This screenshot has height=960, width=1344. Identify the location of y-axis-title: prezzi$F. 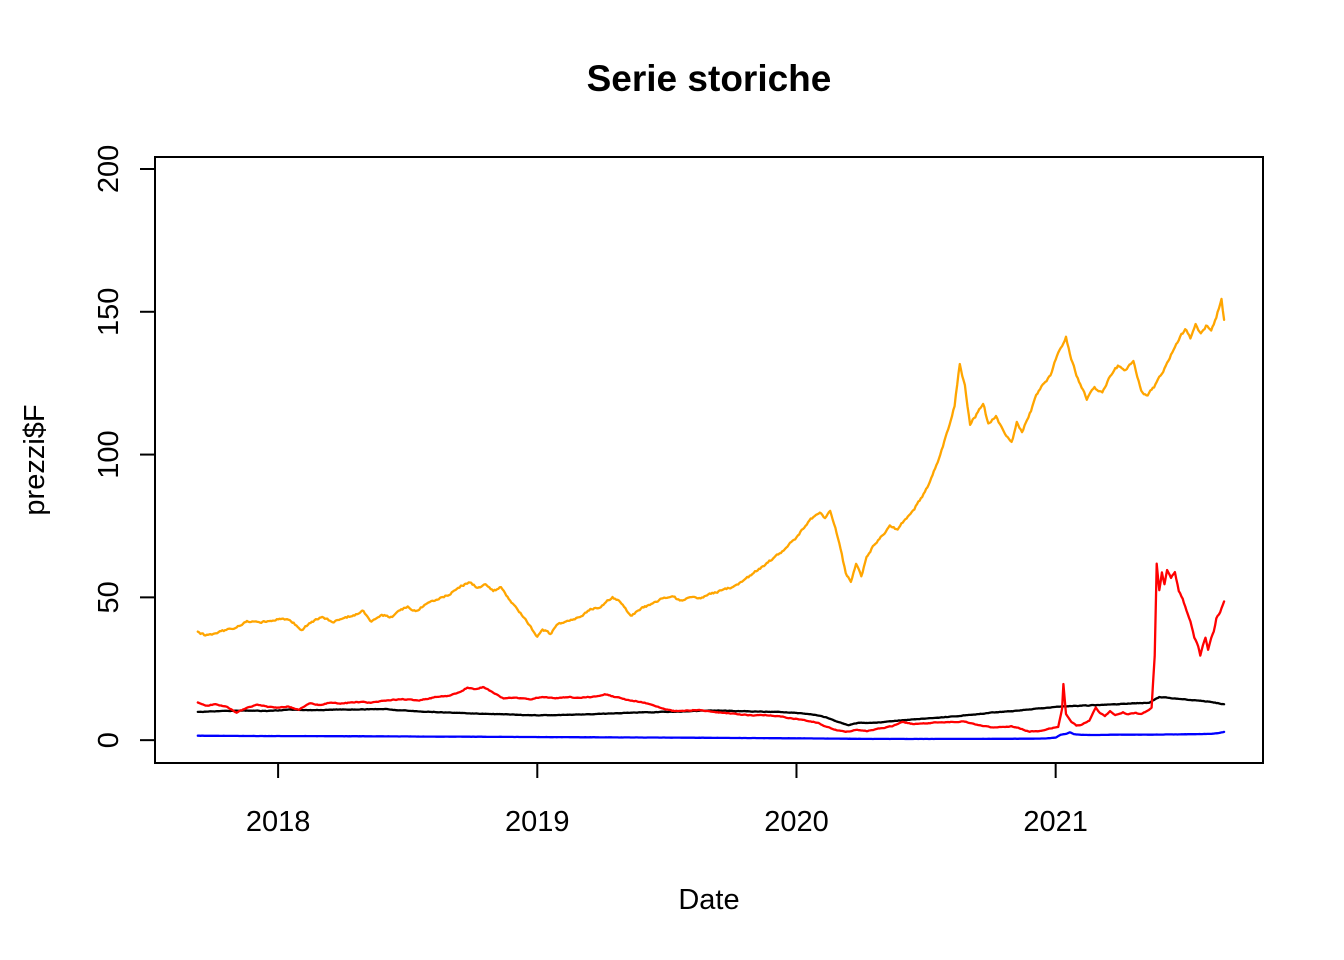
(35, 459).